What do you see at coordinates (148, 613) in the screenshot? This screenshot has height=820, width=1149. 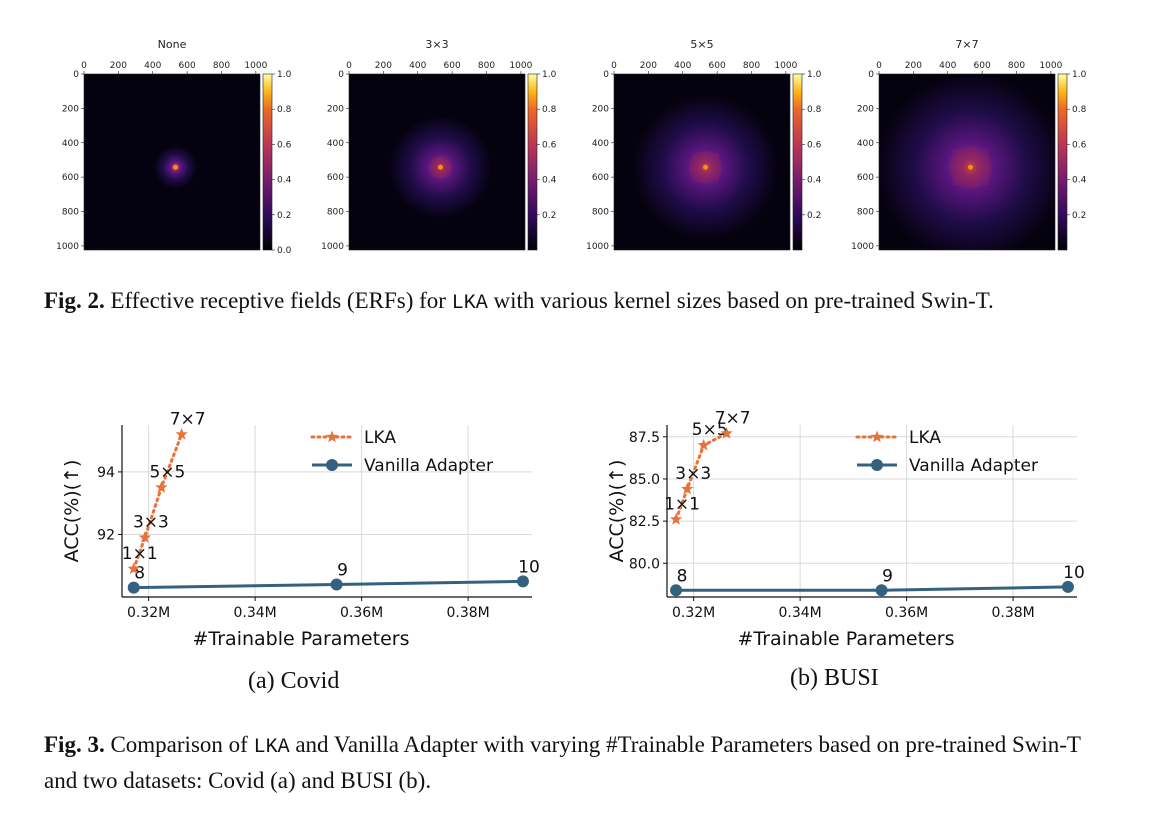 I see `x-tick-label: 0.32M` at bounding box center [148, 613].